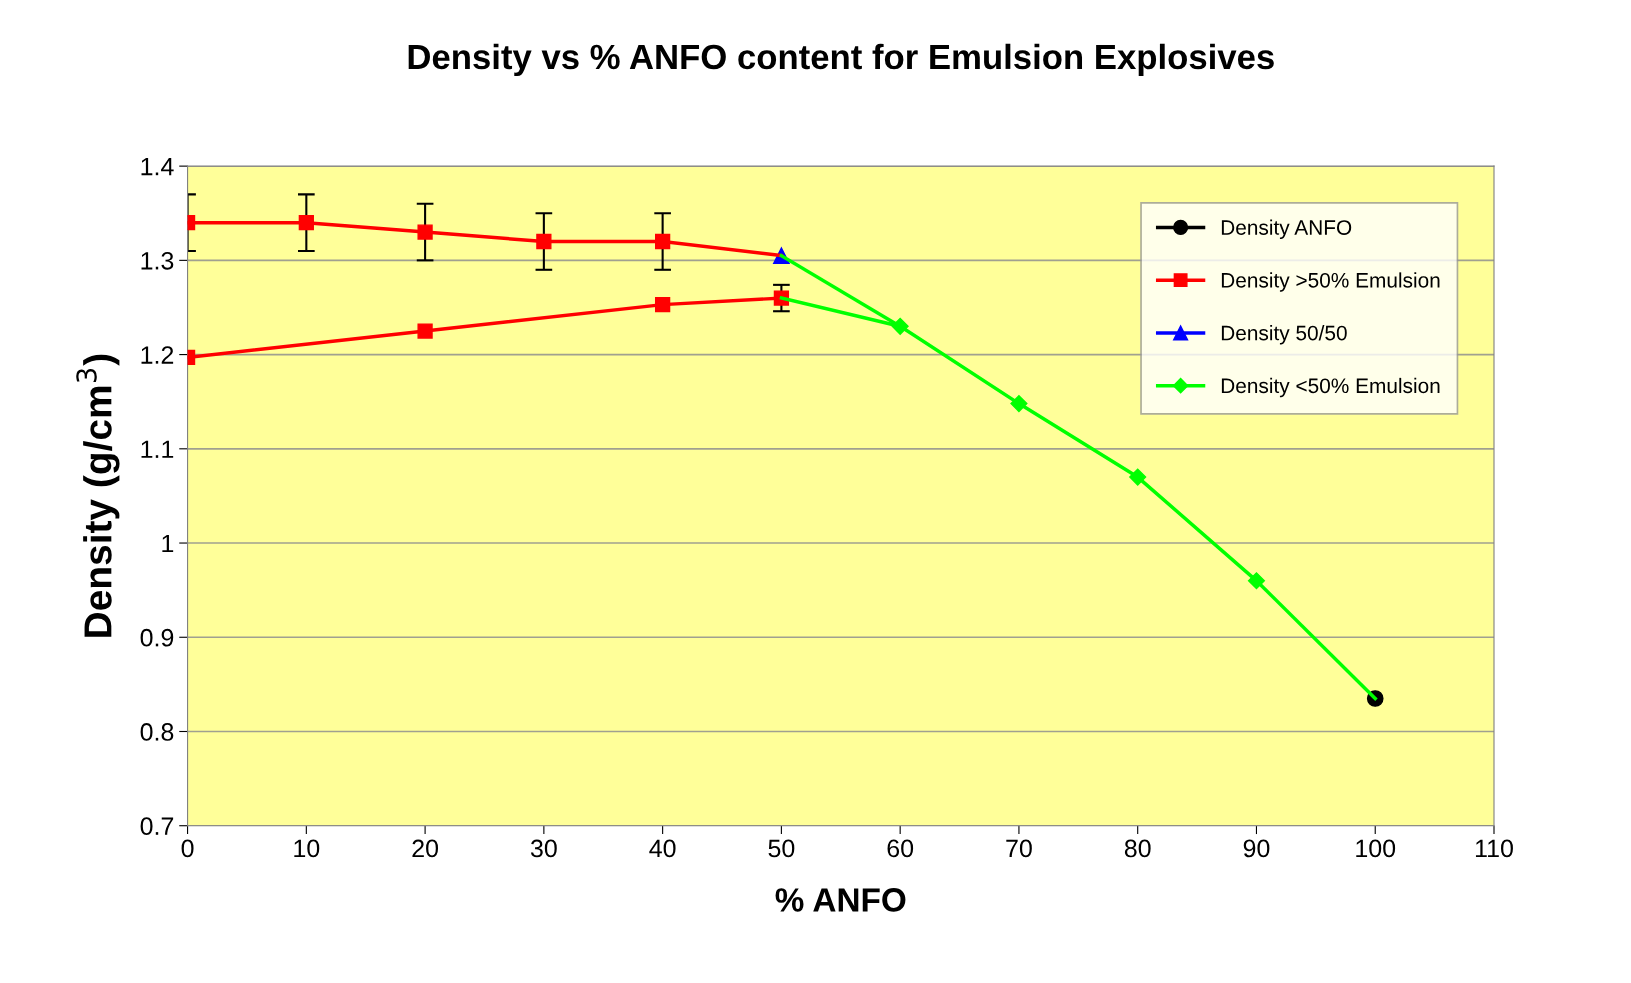  Describe the element at coordinates (1494, 848) in the screenshot. I see `x-tick-label: 110` at that location.